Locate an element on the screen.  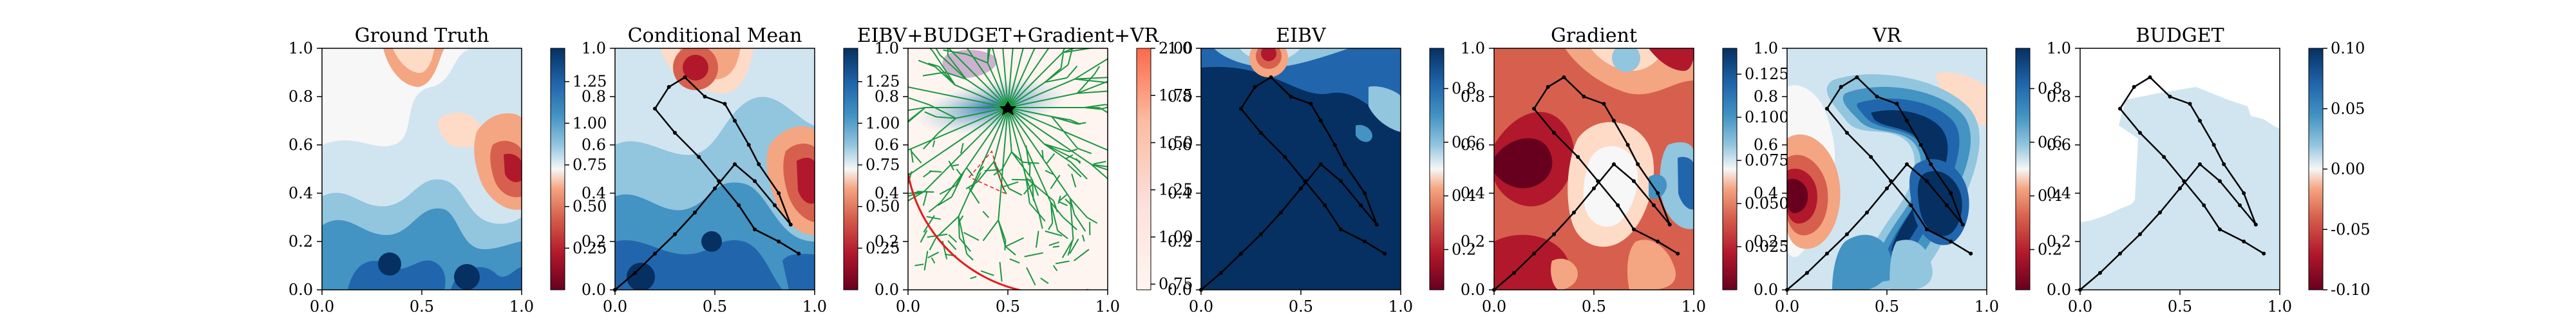
y-tick-label: 0.4 is located at coordinates (1766, 193).